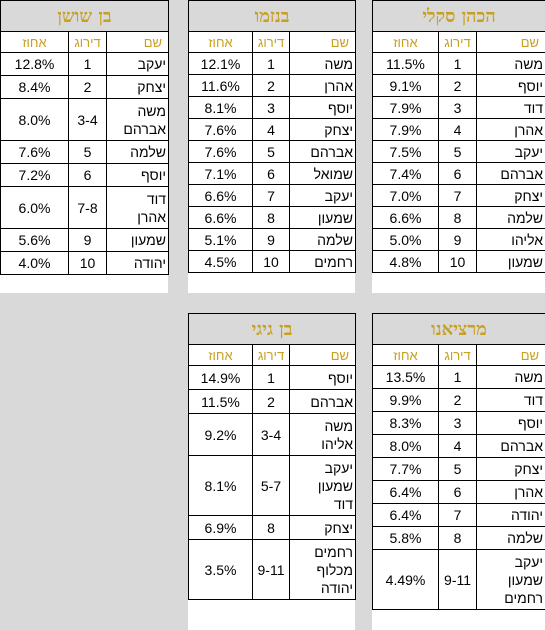 The image size is (545, 630). I want to click on table-row: שלמה 5 7.6%, so click(85, 152).